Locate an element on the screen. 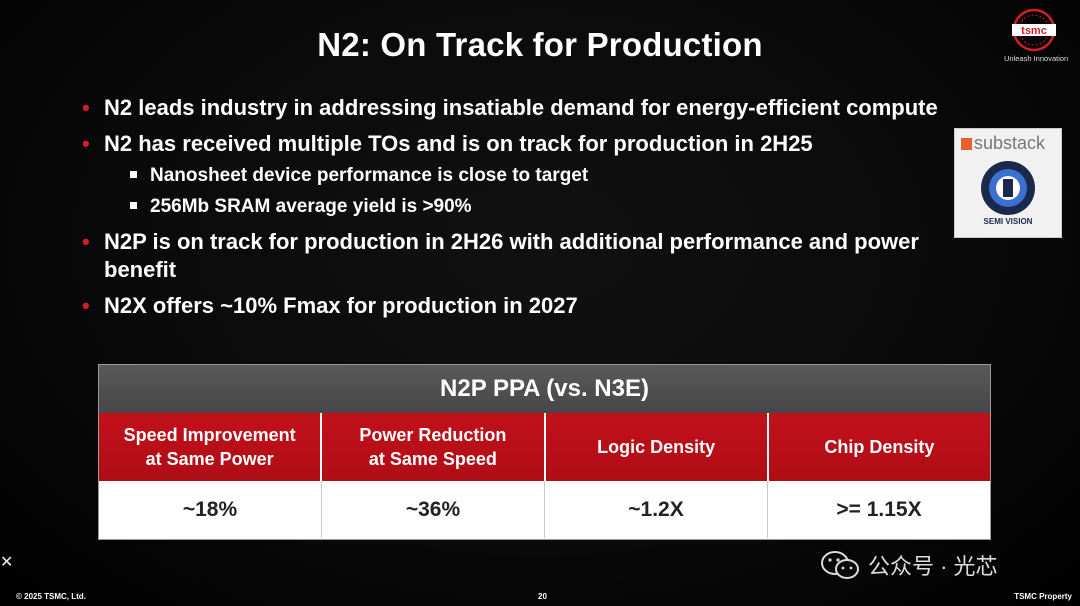  ppa-value-cell: >= 1.15X is located at coordinates (879, 509).